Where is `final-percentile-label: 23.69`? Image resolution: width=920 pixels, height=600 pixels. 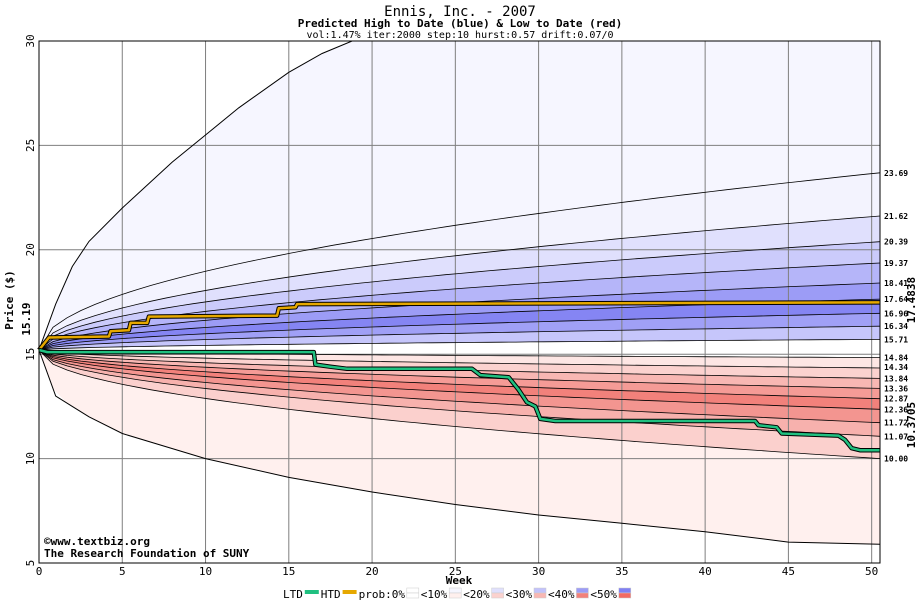
final-percentile-label: 23.69 is located at coordinates (896, 173).